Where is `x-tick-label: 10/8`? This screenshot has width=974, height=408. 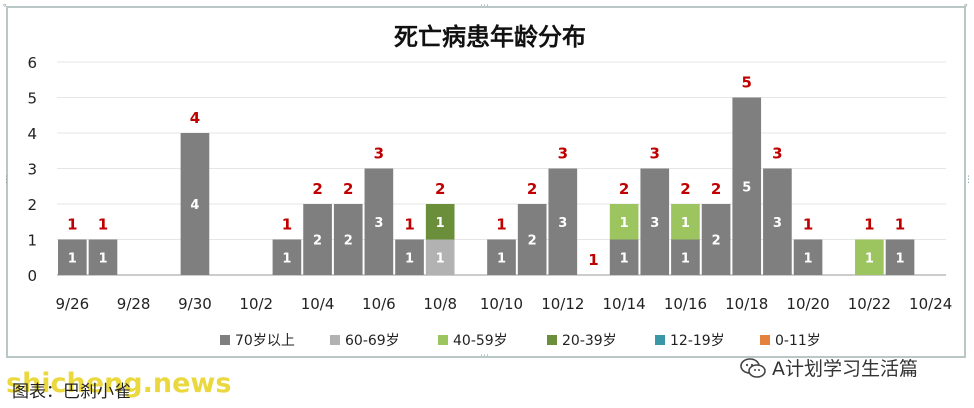 x-tick-label: 10/8 is located at coordinates (440, 304).